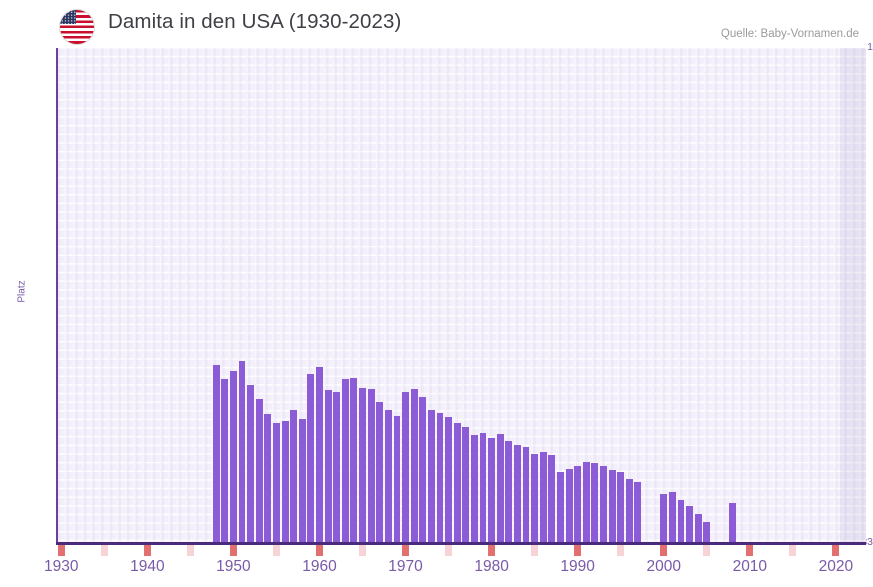  What do you see at coordinates (77, 27) in the screenshot?
I see `us-flag-icon` at bounding box center [77, 27].